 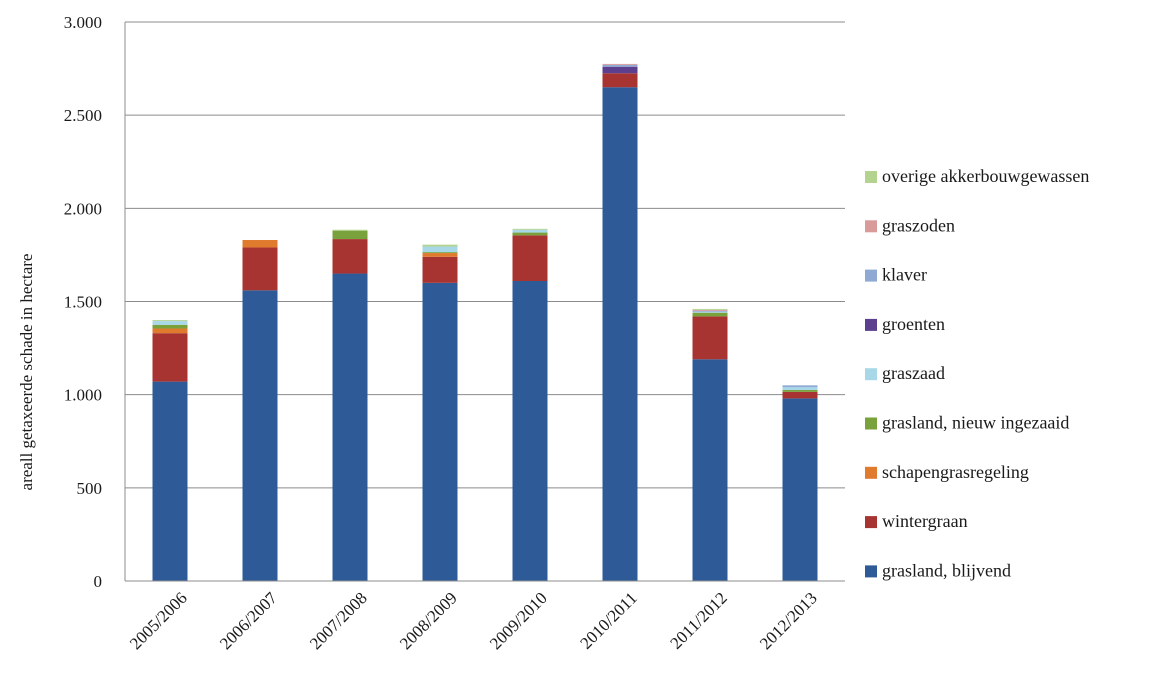 I want to click on x-tick-label: 2012/2013, so click(x=788, y=620).